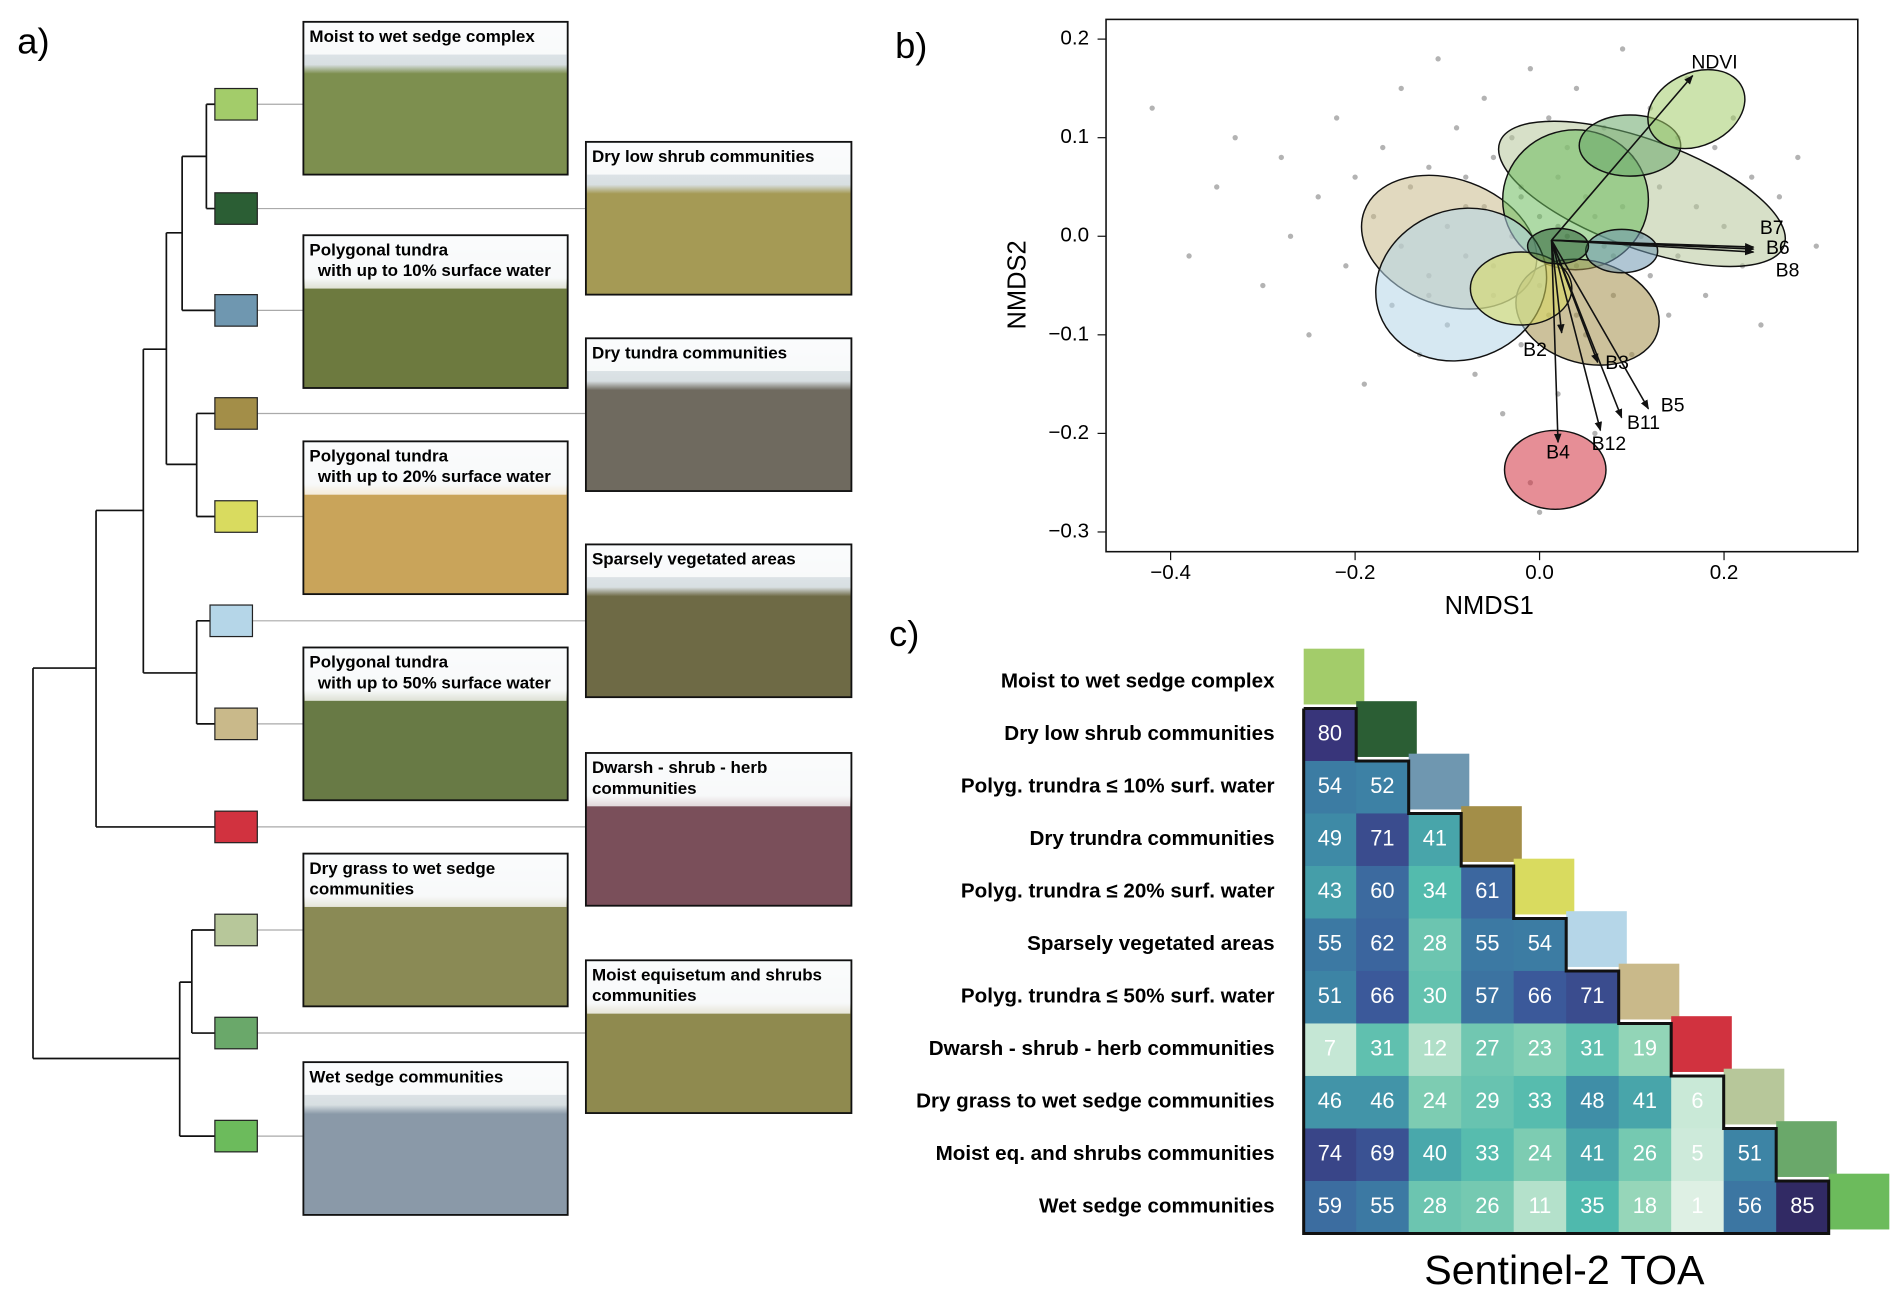 This screenshot has height=1301, width=1892. What do you see at coordinates (1724, 572) in the screenshot?
I see `x-tick-label: 0.2` at bounding box center [1724, 572].